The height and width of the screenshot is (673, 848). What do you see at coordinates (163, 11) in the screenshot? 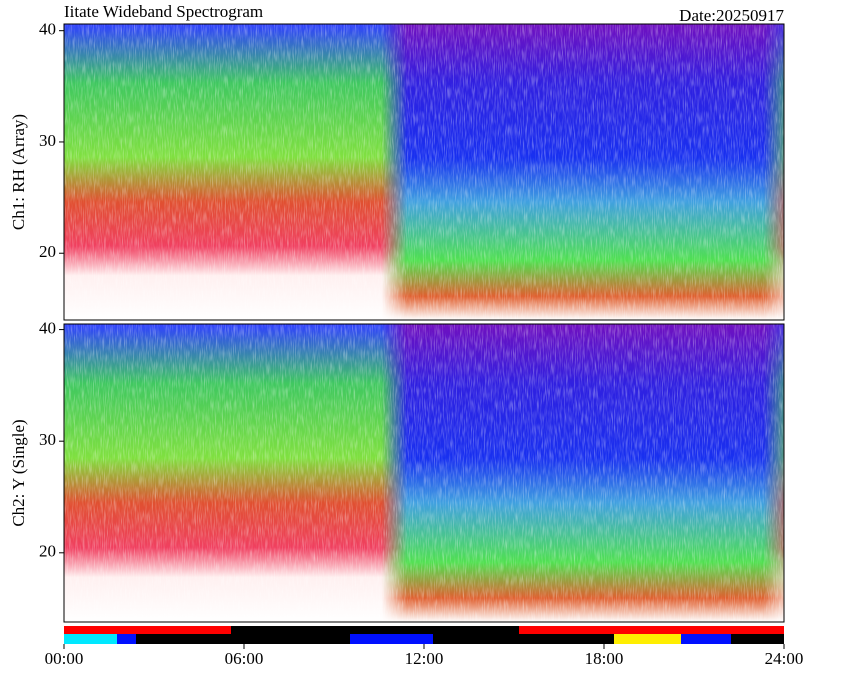
I see `chart-title: Iitate Wideband Spectrogram` at bounding box center [163, 11].